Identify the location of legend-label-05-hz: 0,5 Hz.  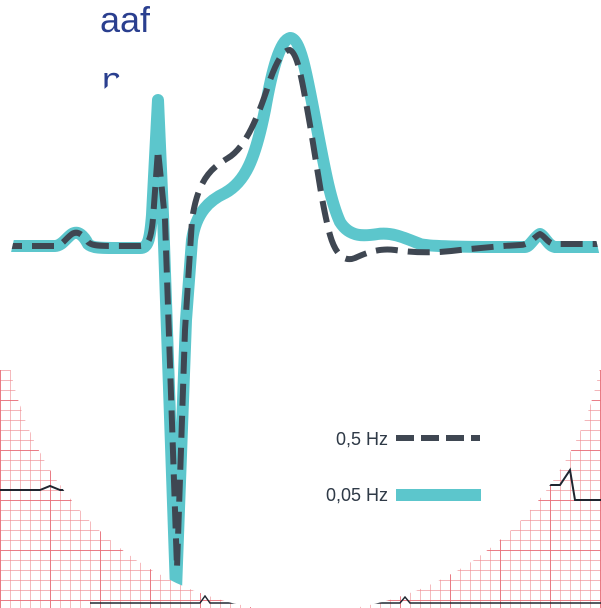
(362, 439).